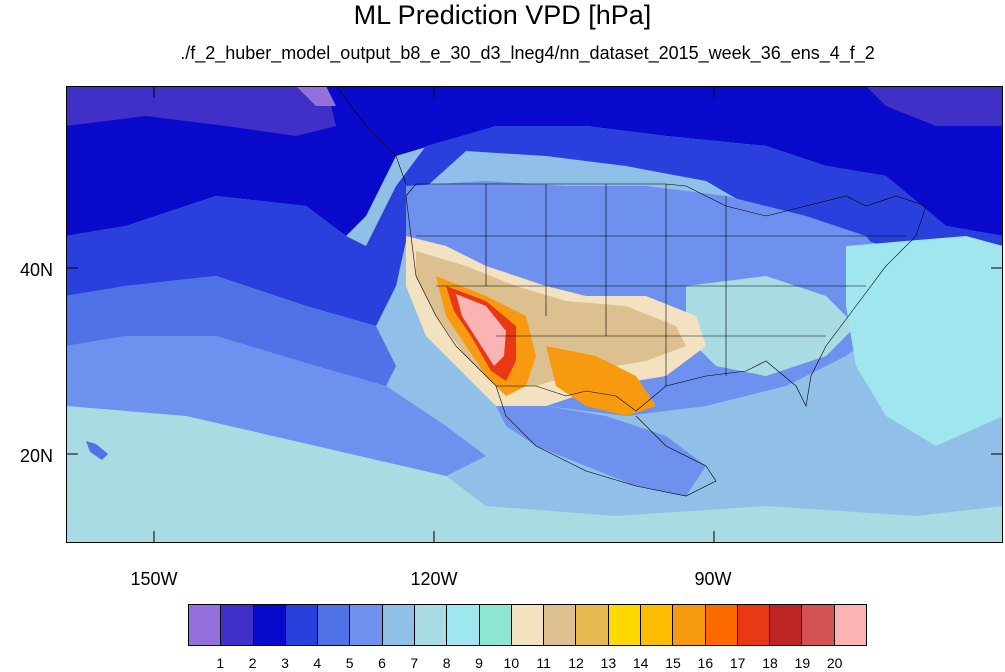 The height and width of the screenshot is (672, 1005). What do you see at coordinates (154, 579) in the screenshot?
I see `lon-label-150w: 150W` at bounding box center [154, 579].